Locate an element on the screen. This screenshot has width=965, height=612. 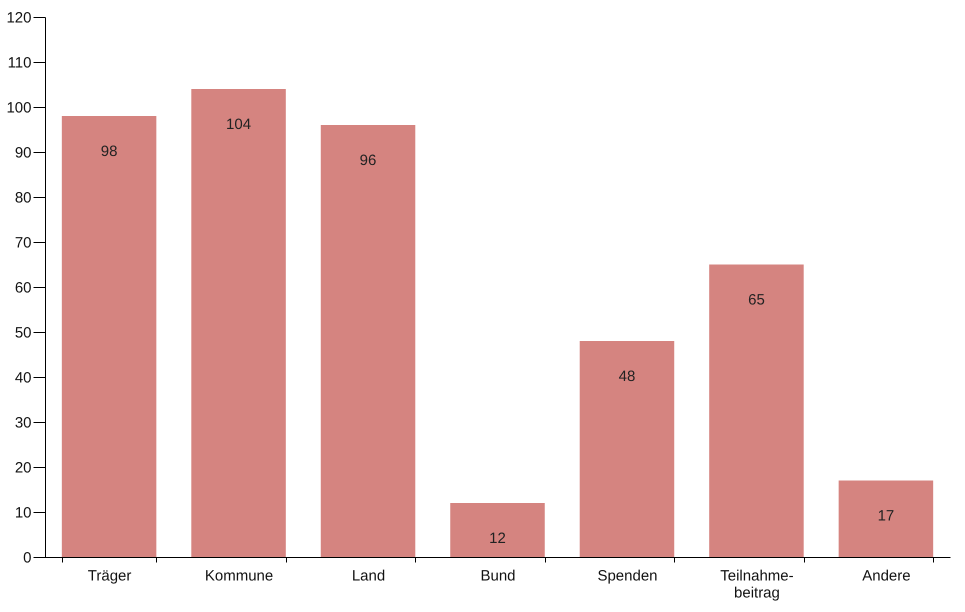
data-label: 12 is located at coordinates (497, 538).